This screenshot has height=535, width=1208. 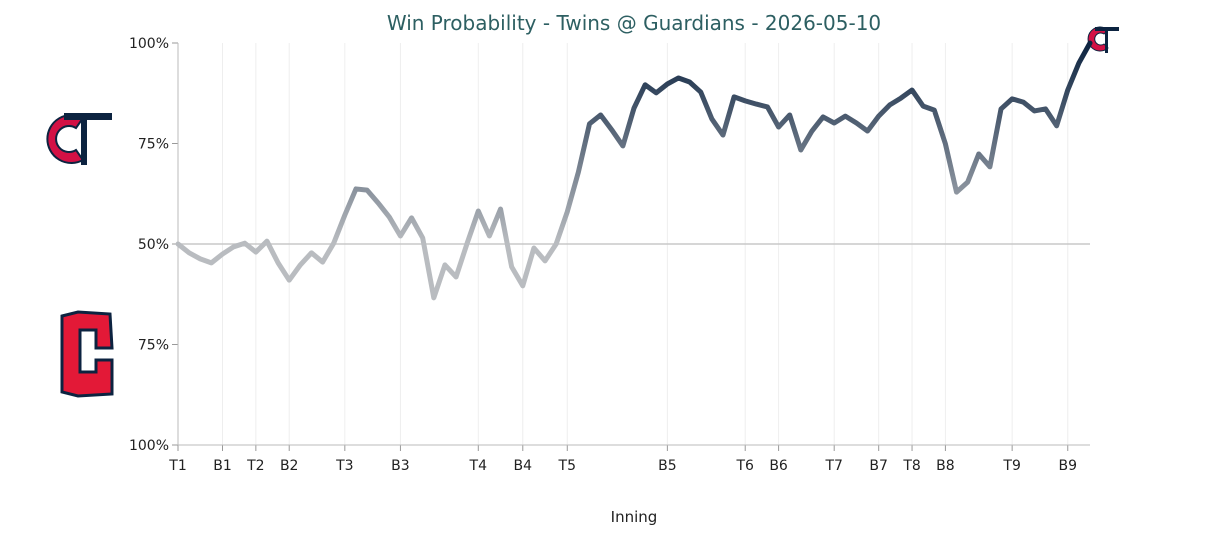 I want to click on x-axis-label: Inning, so click(x=634, y=517).